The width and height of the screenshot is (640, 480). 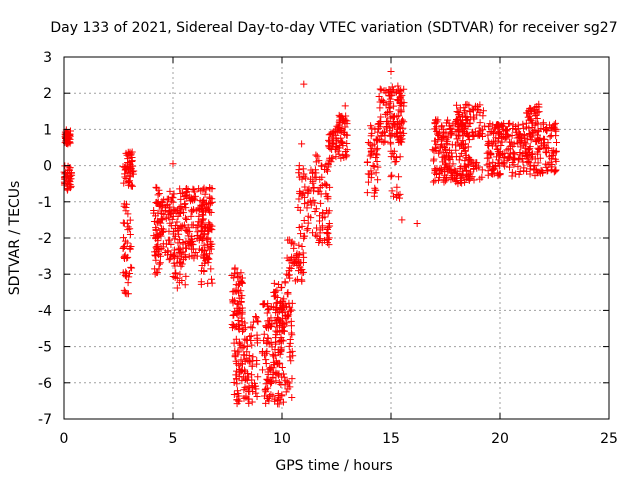 I want to click on x-tick-label: 0, so click(x=64, y=439).